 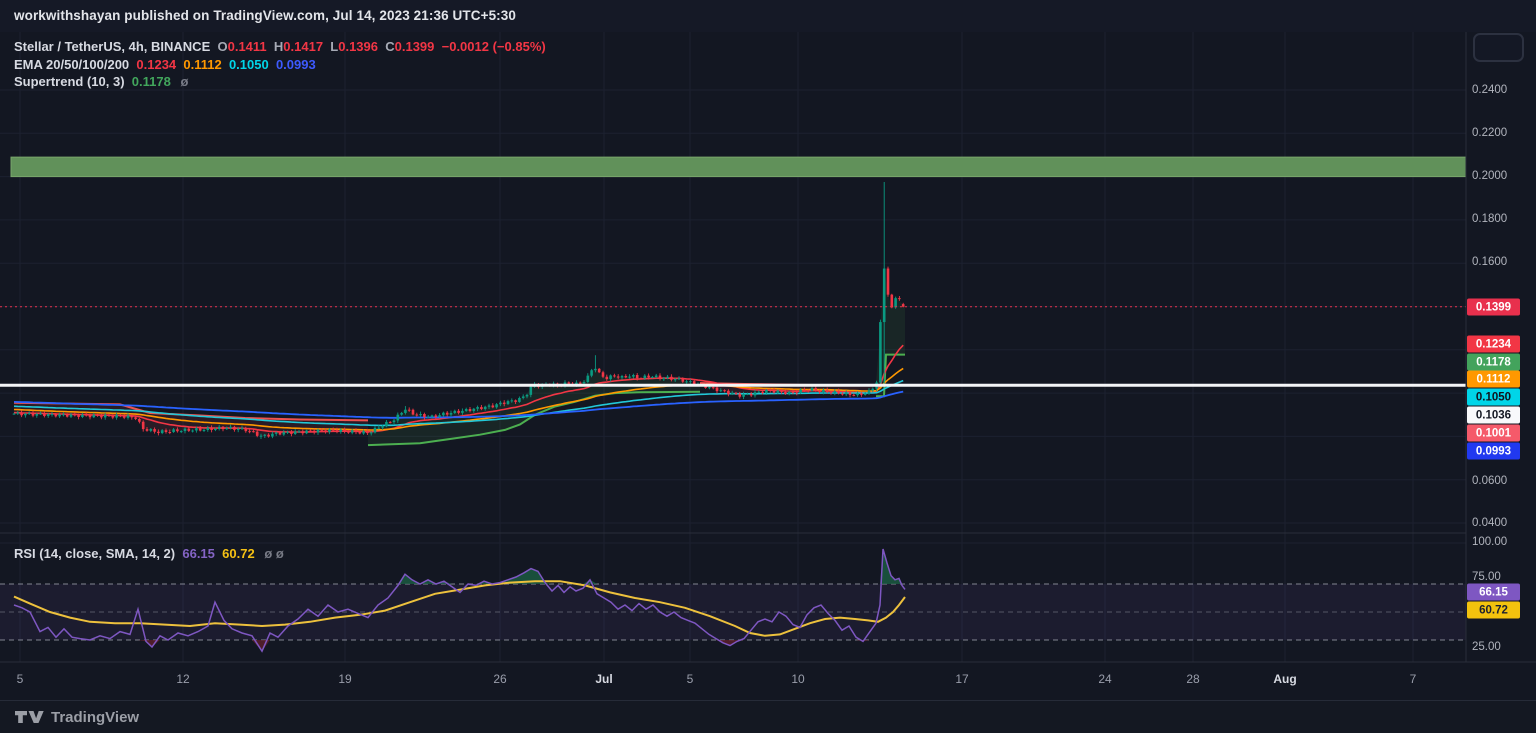 What do you see at coordinates (1493, 451) in the screenshot?
I see `price-label-chip: 0.0993` at bounding box center [1493, 451].